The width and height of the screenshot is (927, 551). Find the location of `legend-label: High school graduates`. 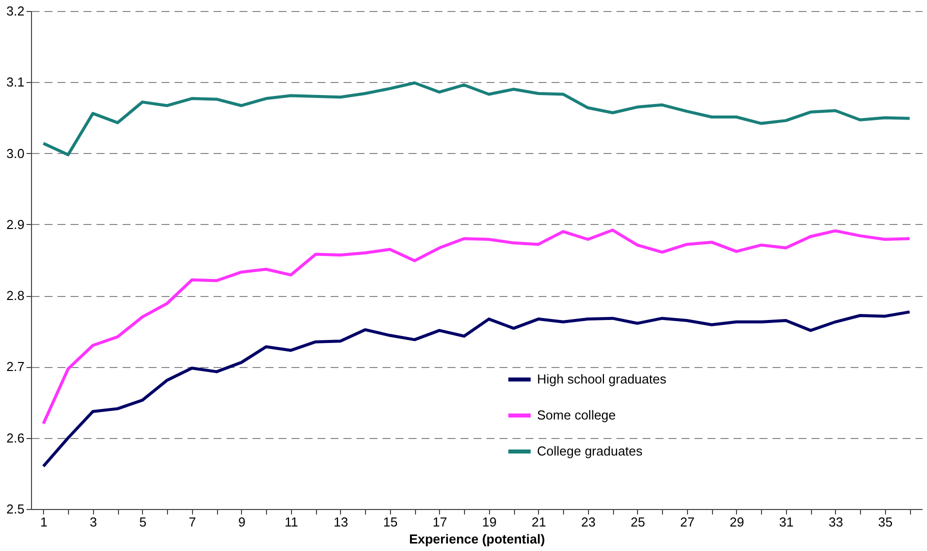

legend-label: High school graduates is located at coordinates (602, 379).